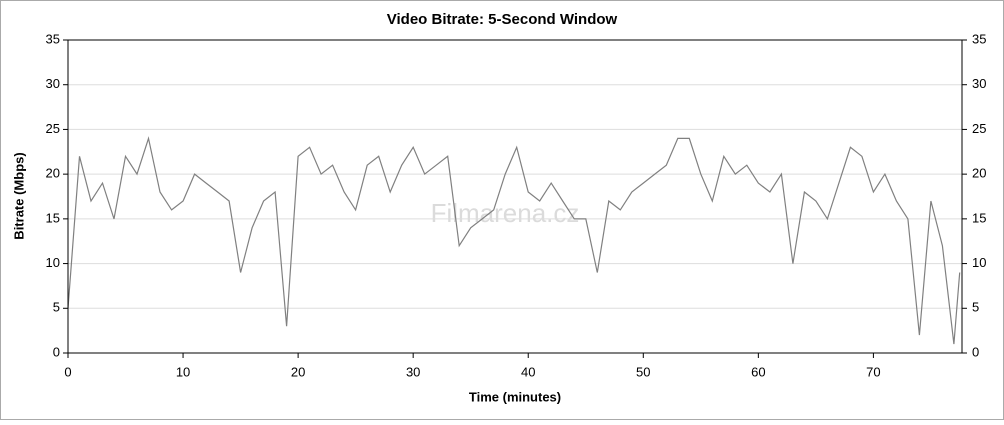  I want to click on x-tick-label: 60, so click(758, 371).